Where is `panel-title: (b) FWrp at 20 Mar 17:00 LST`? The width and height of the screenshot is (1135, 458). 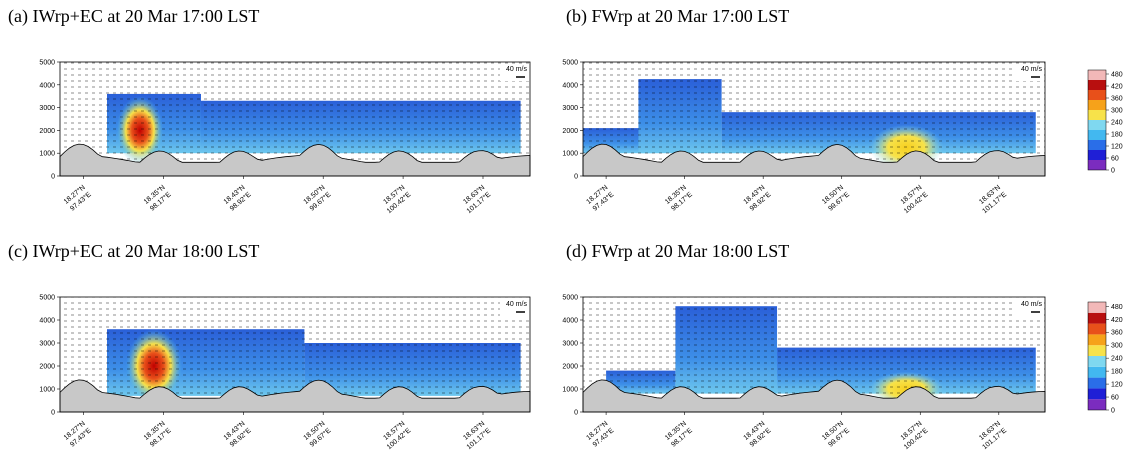
panel-title: (b) FWrp at 20 Mar 17:00 LST is located at coordinates (677, 16).